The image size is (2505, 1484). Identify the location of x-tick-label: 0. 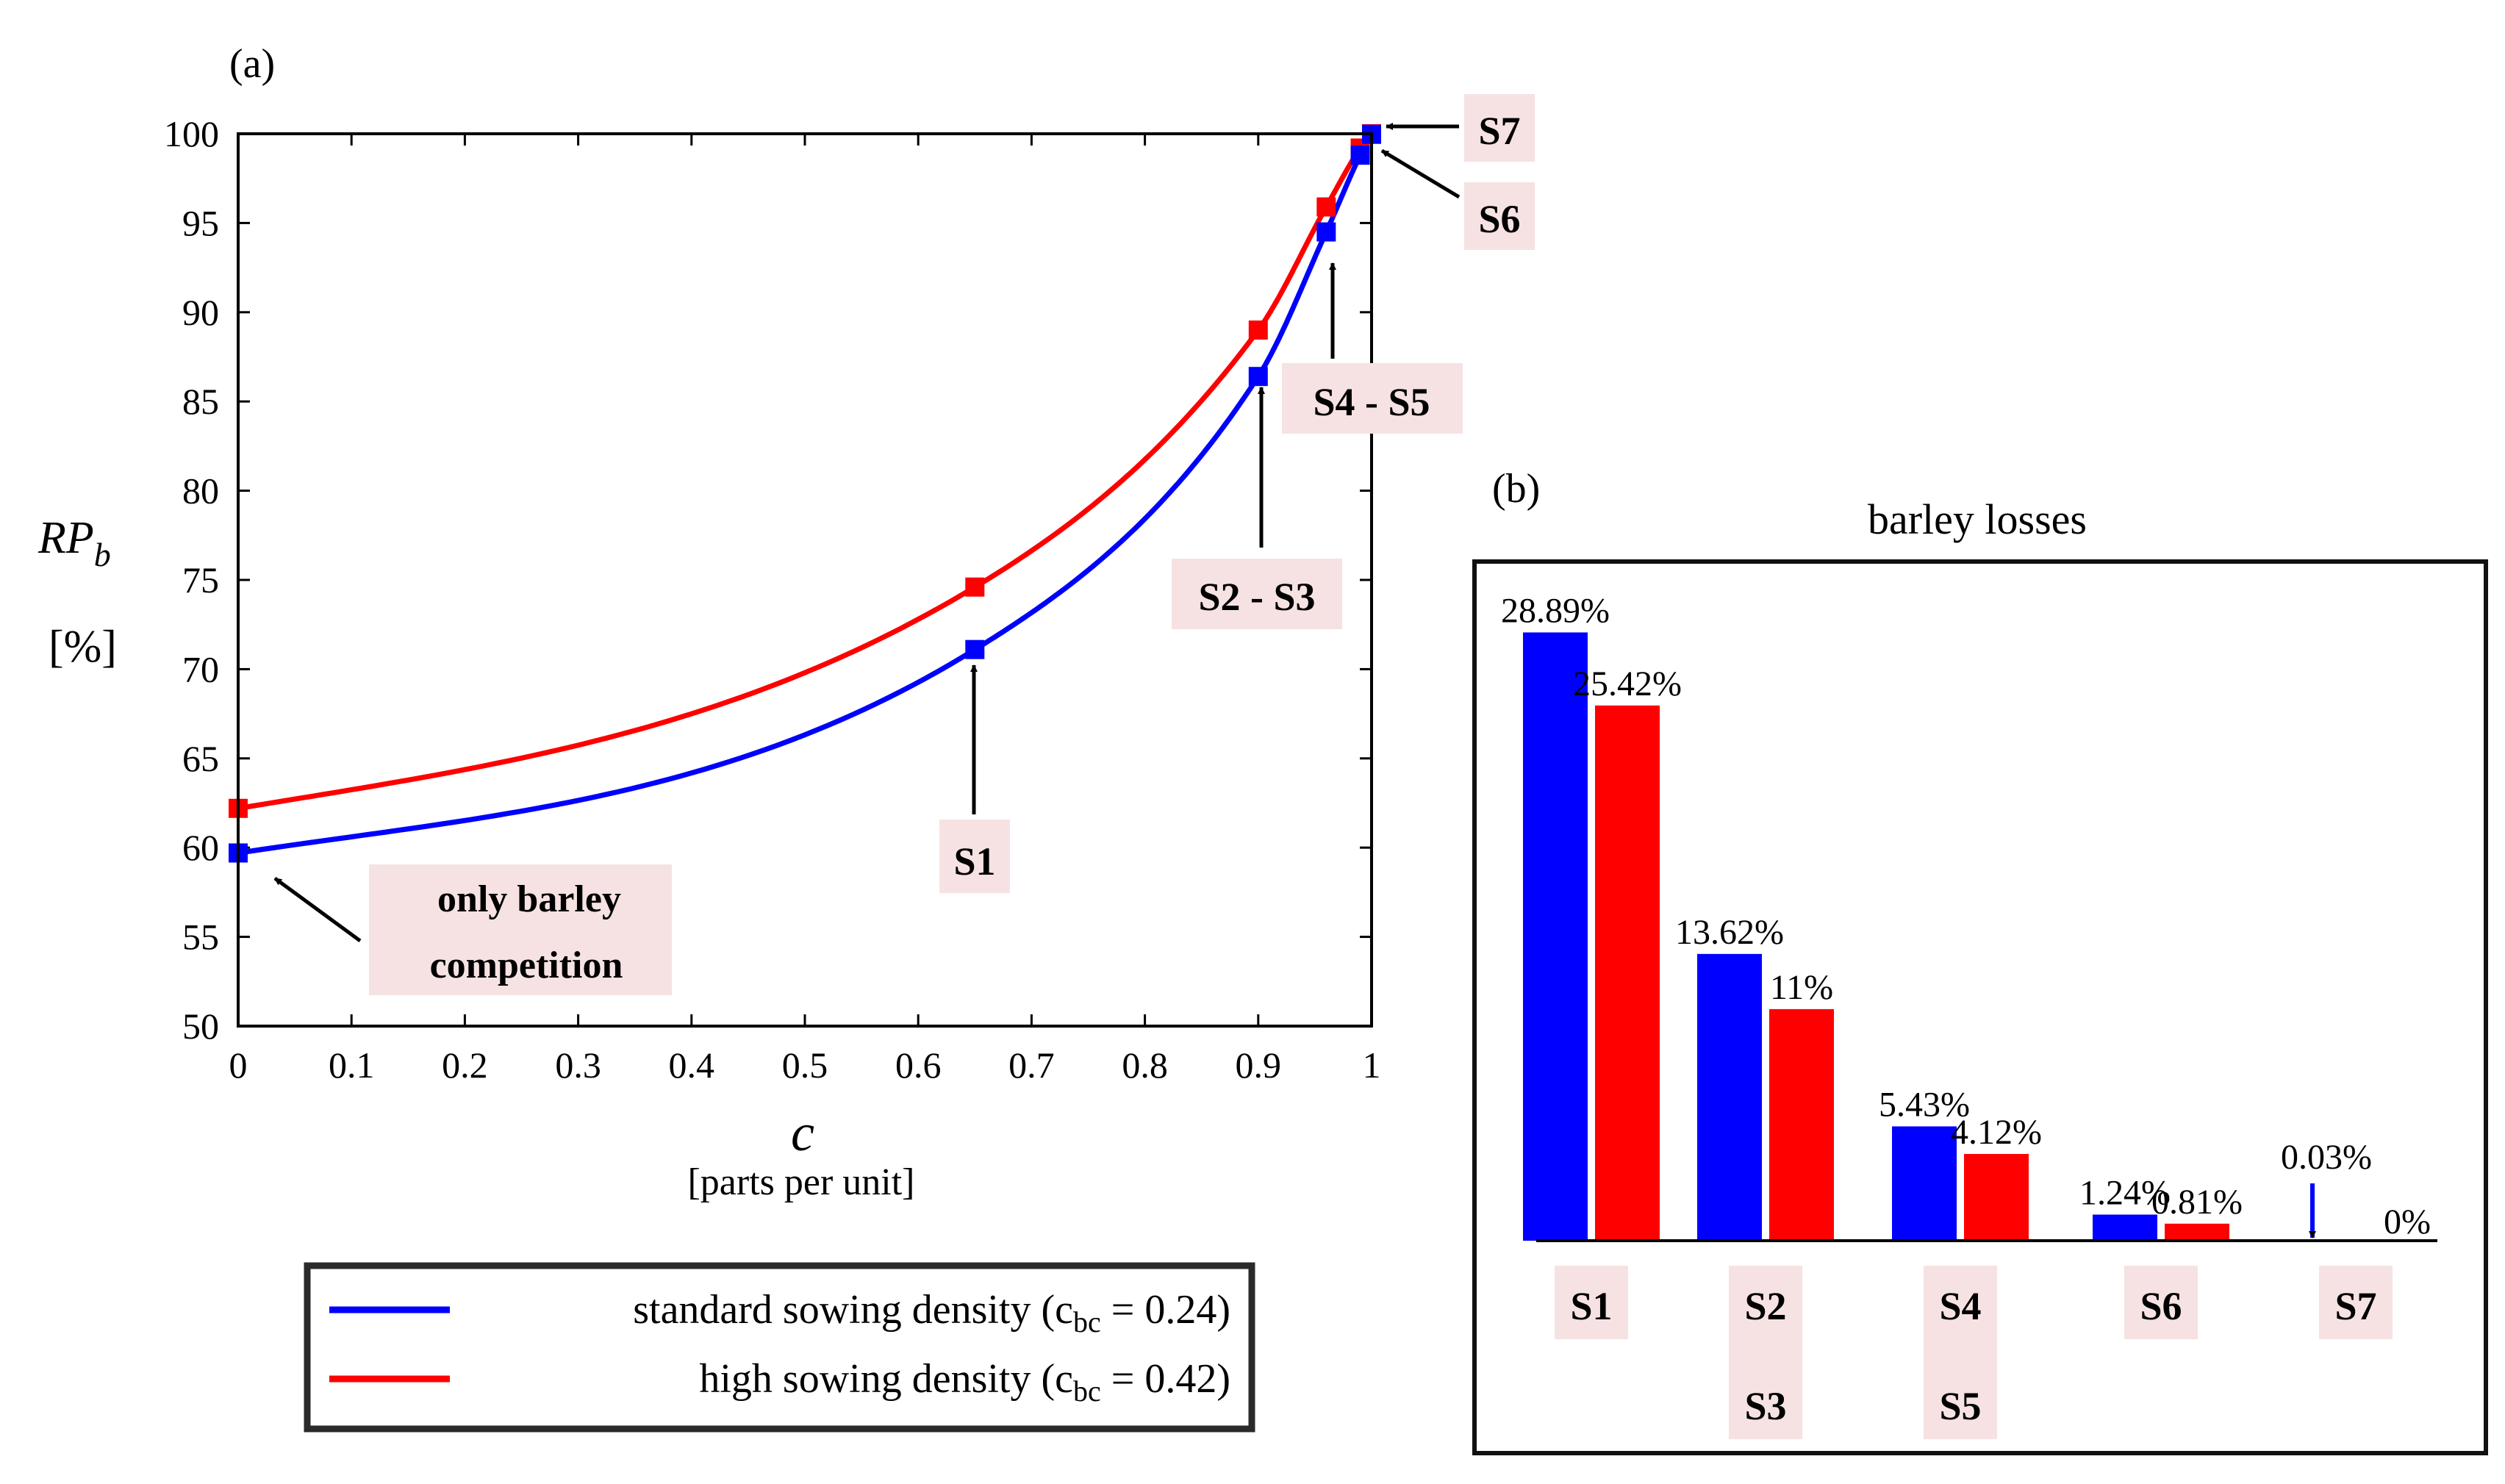
(238, 1065).